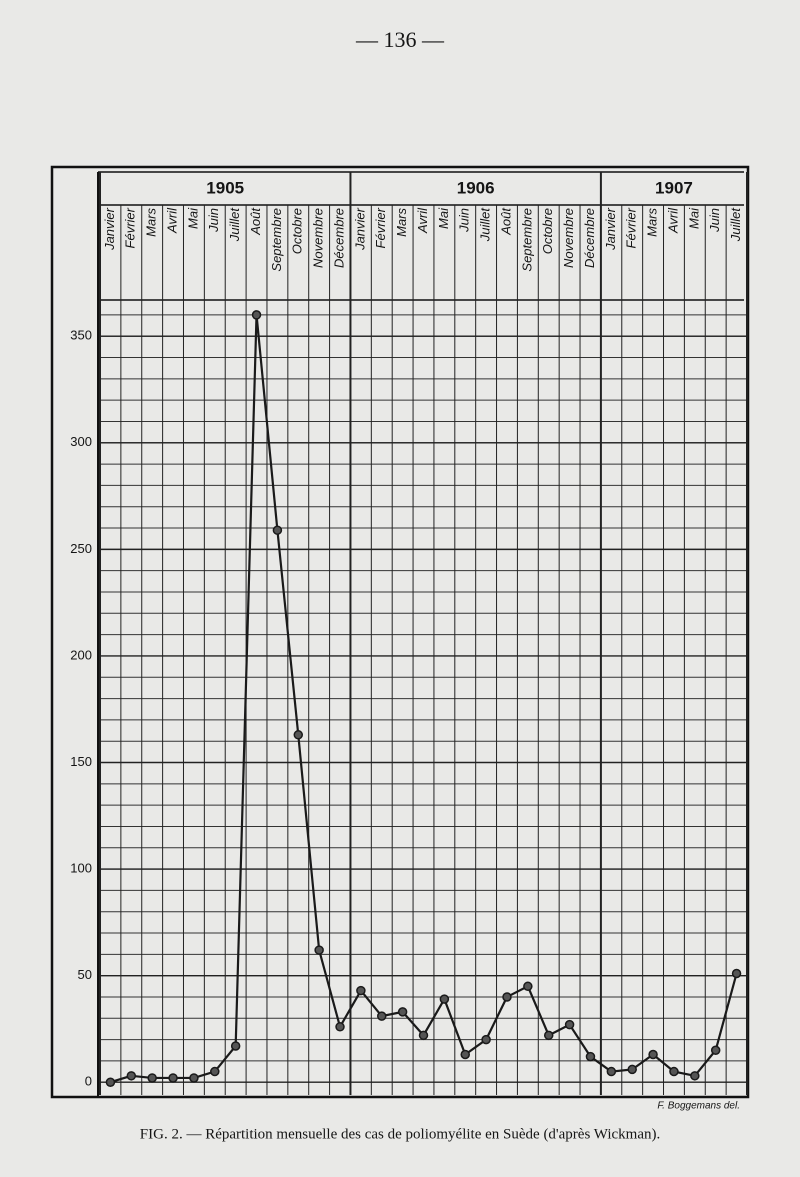 This screenshot has width=800, height=1177. I want to click on page-number: — 136 —, so click(400, 39).